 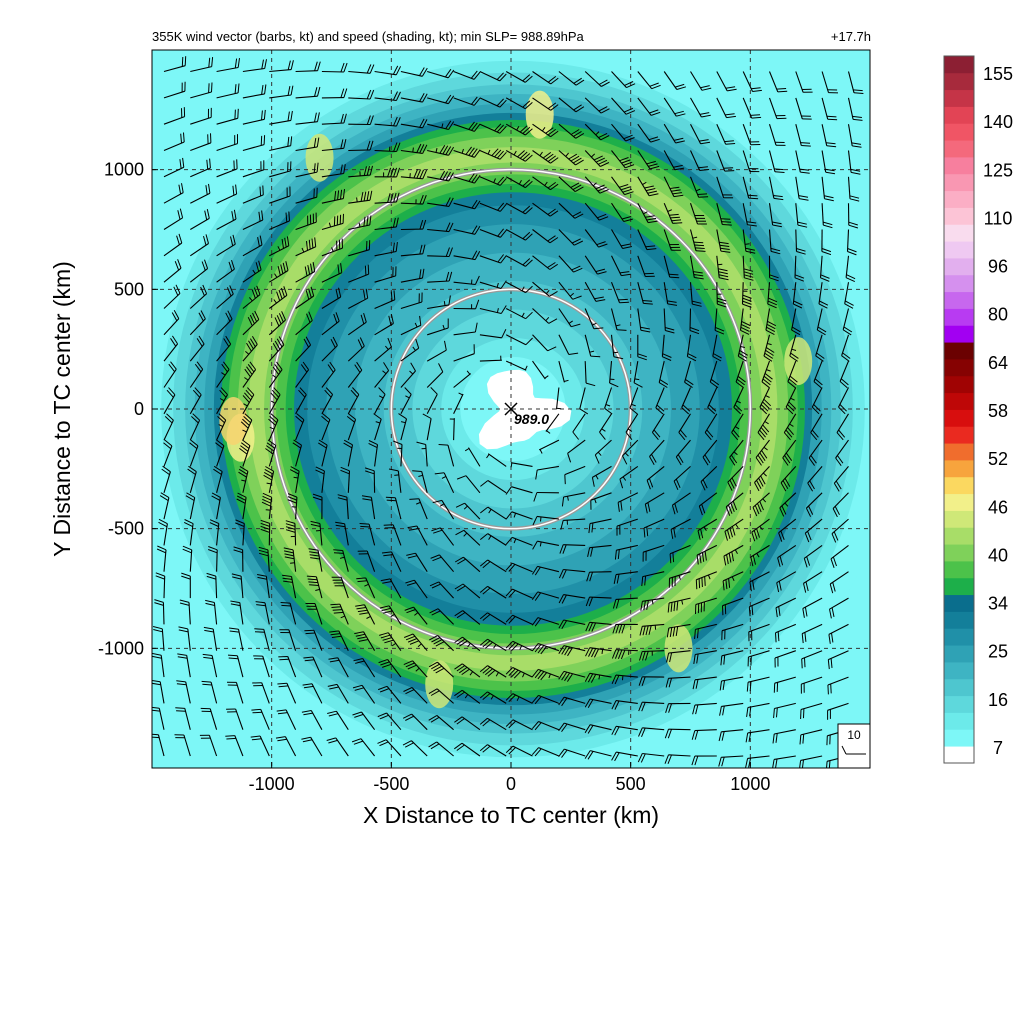 What do you see at coordinates (129, 289) in the screenshot?
I see `y-tick-label: 500` at bounding box center [129, 289].